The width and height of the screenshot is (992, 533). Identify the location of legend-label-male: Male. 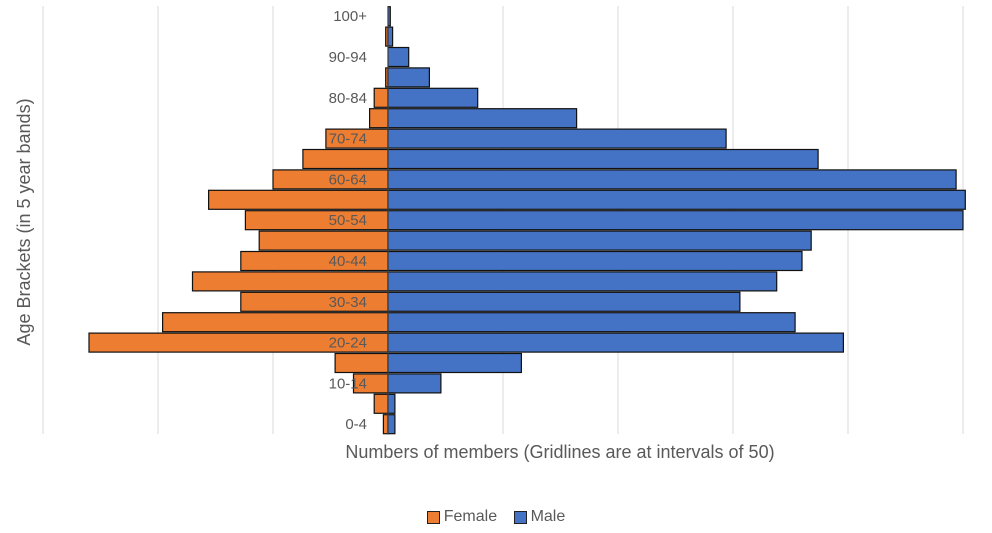
(548, 516).